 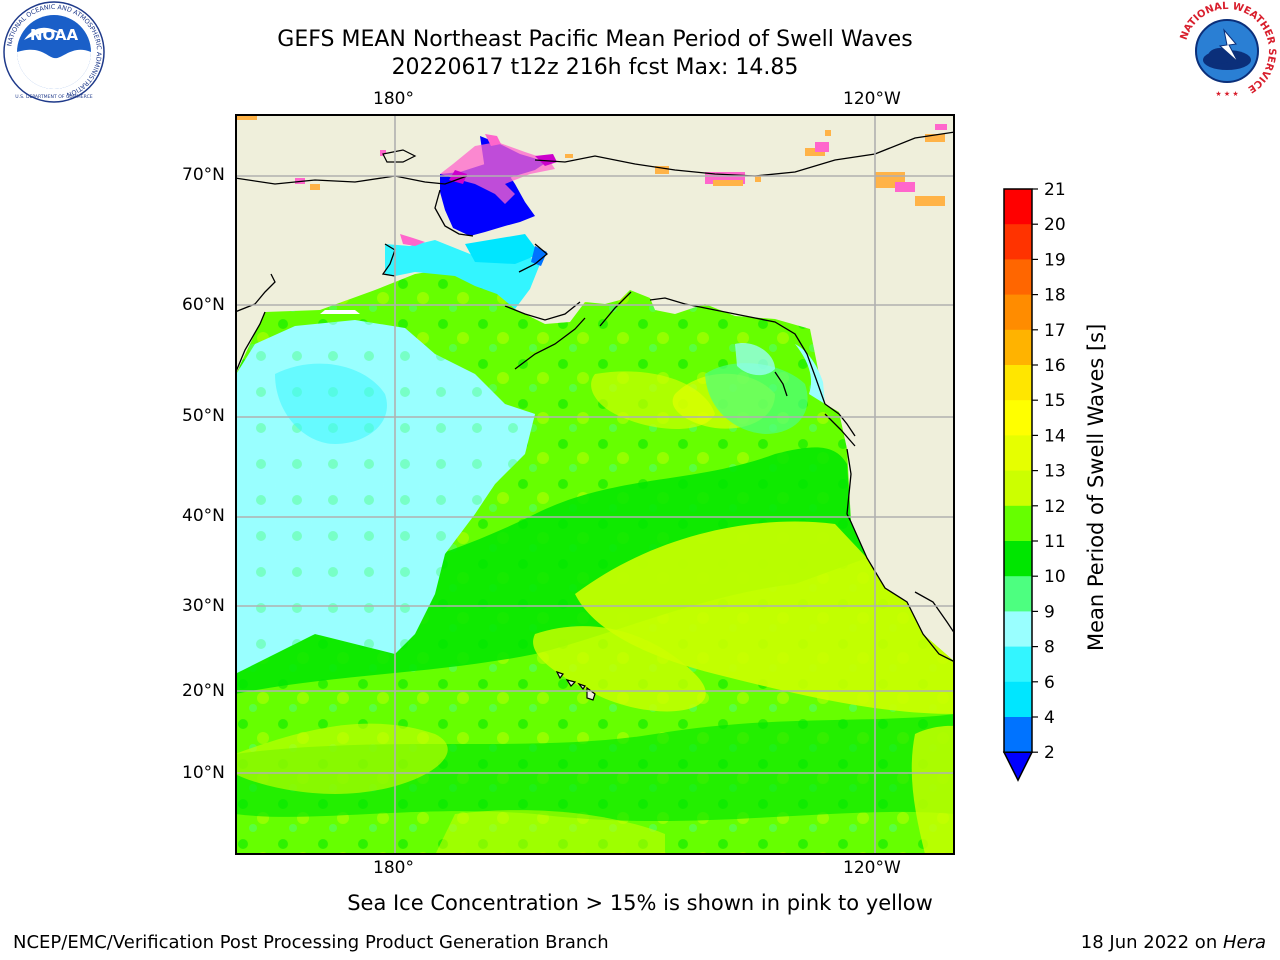 What do you see at coordinates (203, 305) in the screenshot?
I see `lat-label-60n: 60°N` at bounding box center [203, 305].